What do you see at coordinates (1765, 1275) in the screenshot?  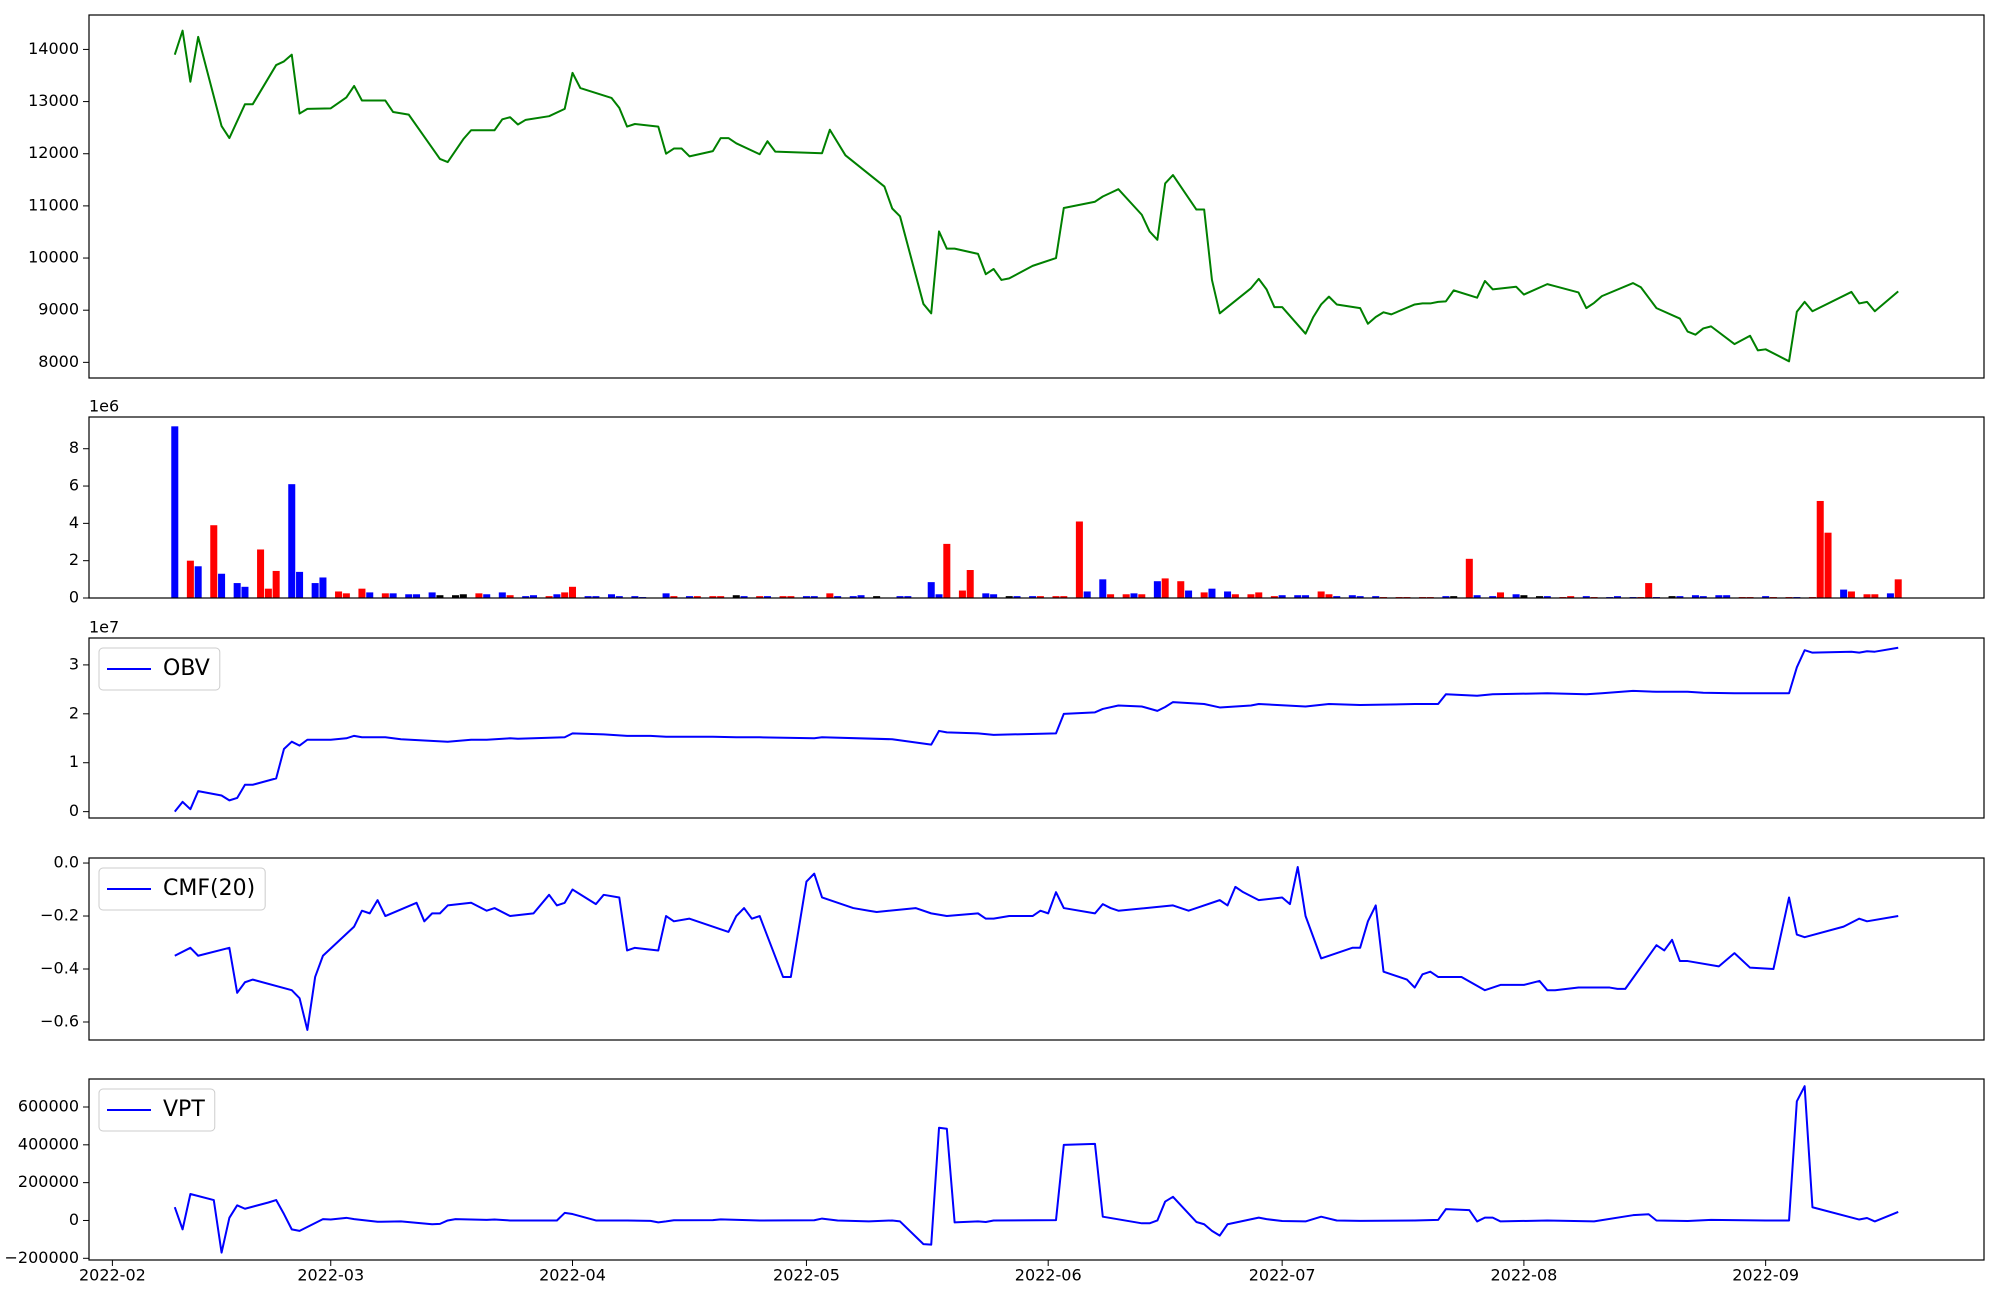 I see `x-tick-label: 2022-09` at bounding box center [1765, 1275].